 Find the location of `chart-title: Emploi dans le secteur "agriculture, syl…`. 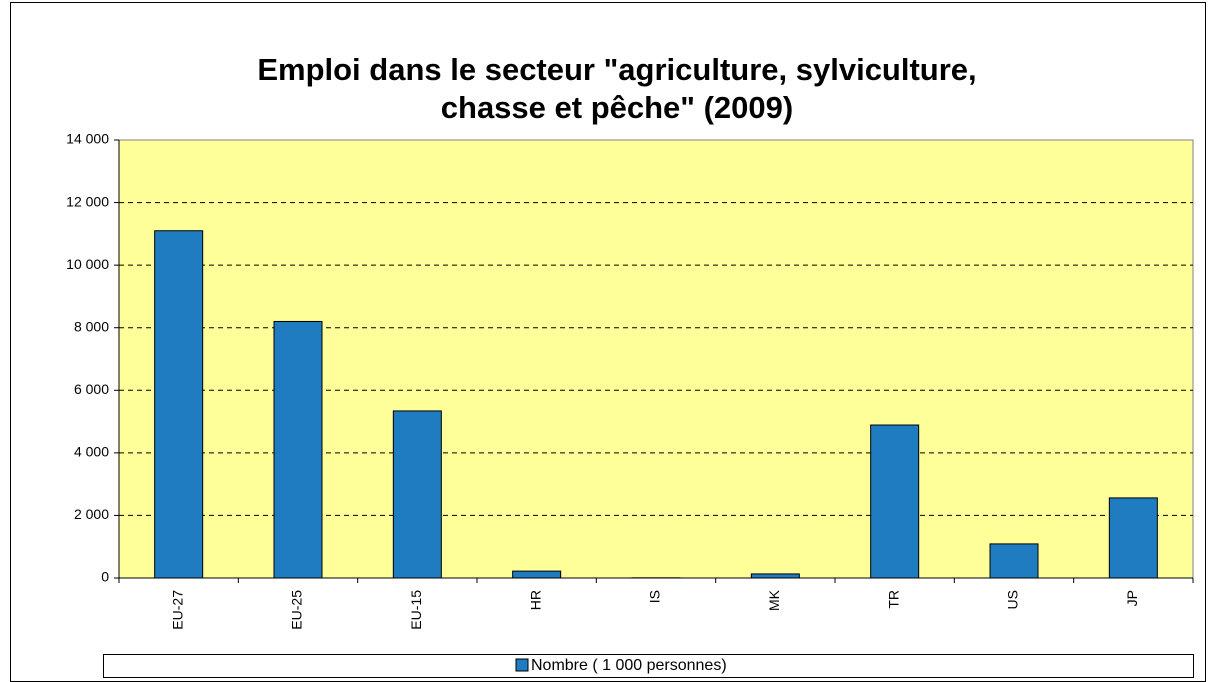

chart-title: Emploi dans le secteur "agriculture, syl… is located at coordinates (616, 69).